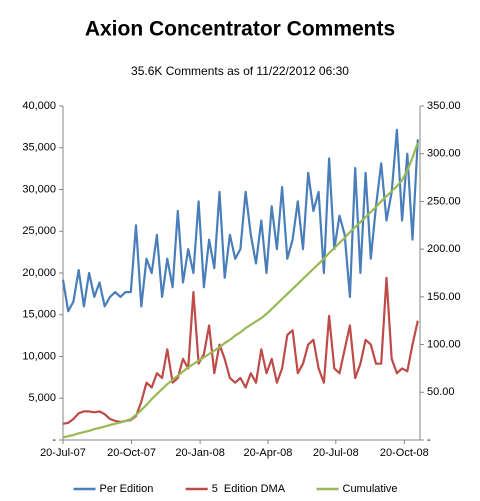 This screenshot has height=501, width=480. What do you see at coordinates (39, 231) in the screenshot?
I see `y-tick-label: 25,000` at bounding box center [39, 231].